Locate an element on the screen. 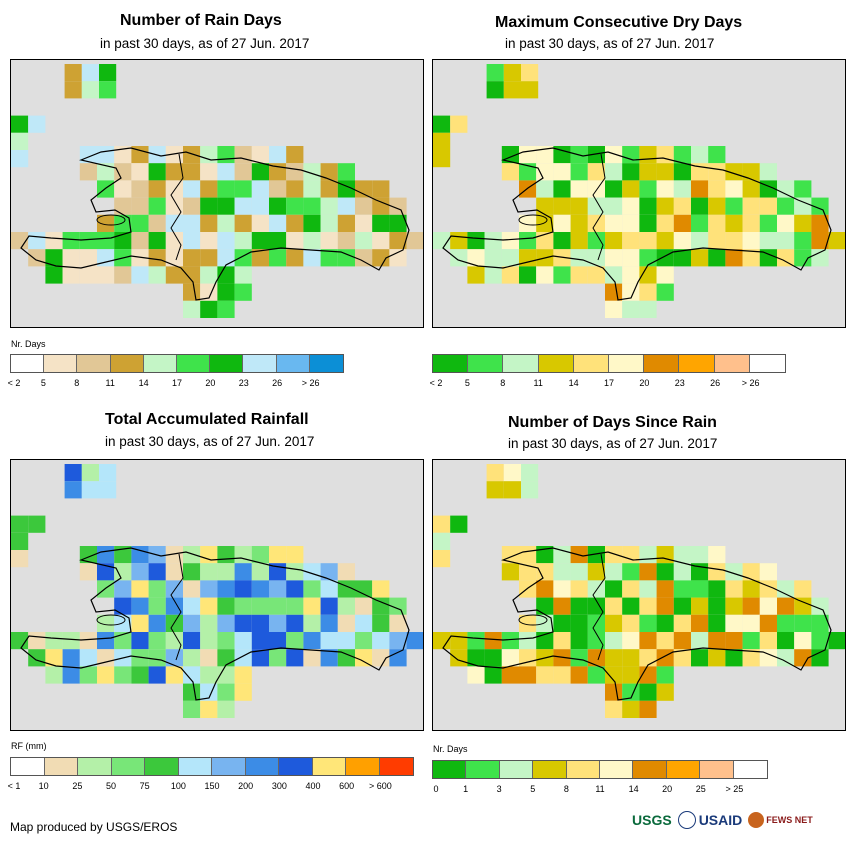  legend-tick-label: 100 is located at coordinates (178, 786).